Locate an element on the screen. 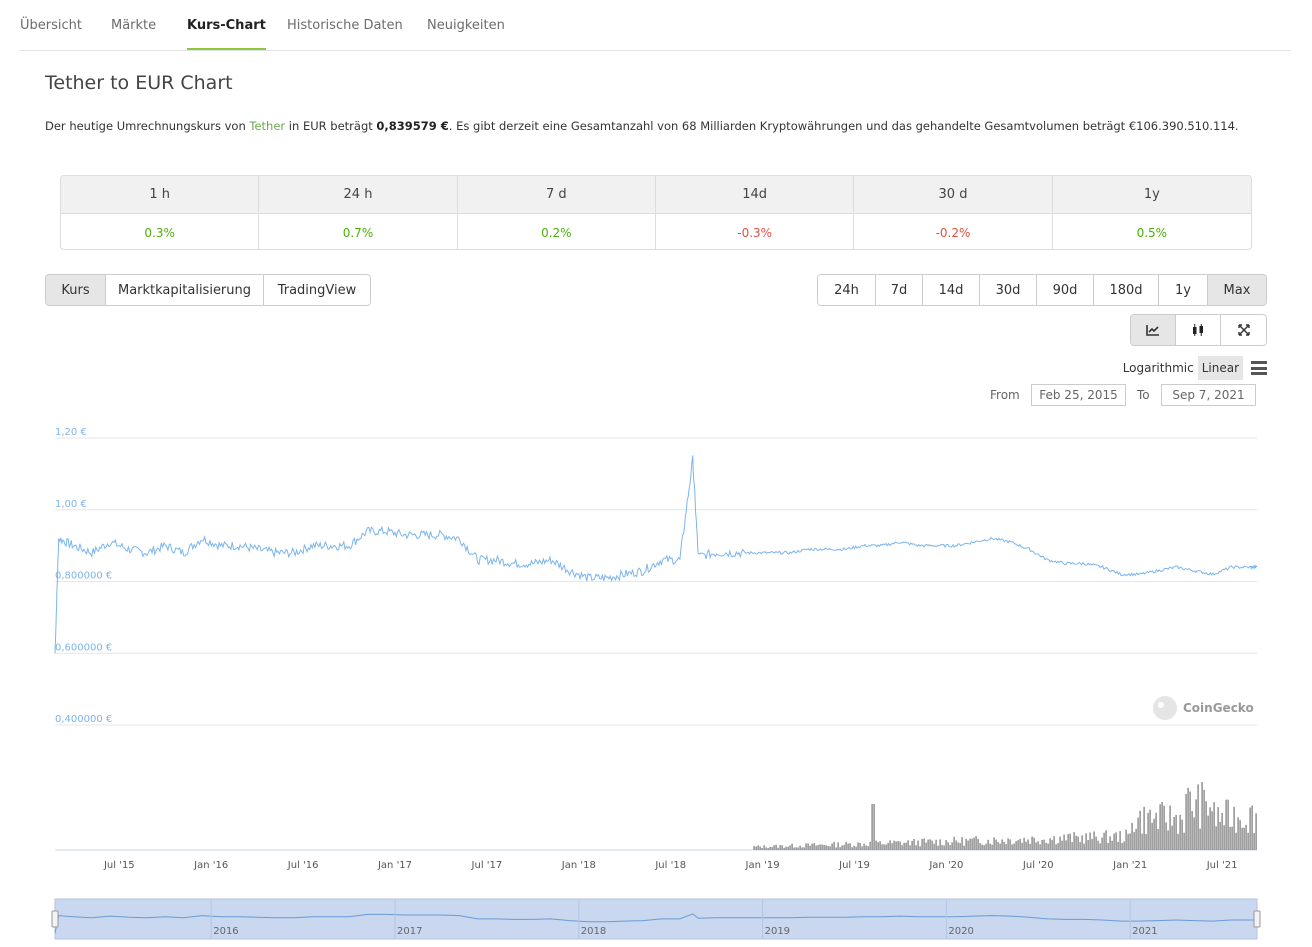  tab-neuigkeiten: Neuigkeiten is located at coordinates (466, 25).